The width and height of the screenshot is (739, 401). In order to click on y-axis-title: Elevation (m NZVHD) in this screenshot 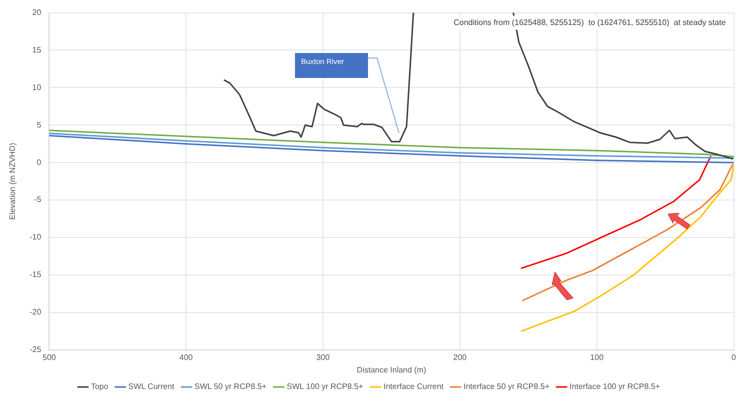, I will do `click(13, 181)`.